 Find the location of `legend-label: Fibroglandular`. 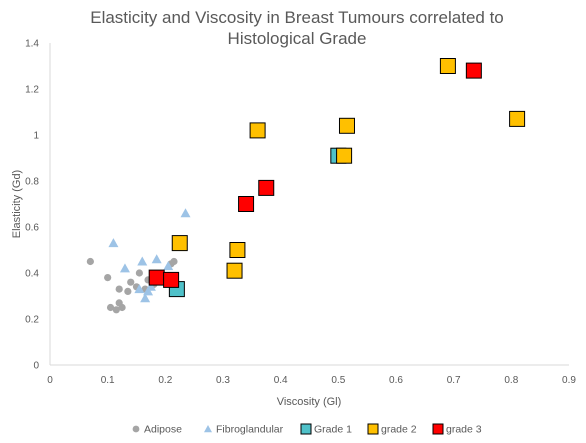

legend-label: Fibroglandular is located at coordinates (250, 430).